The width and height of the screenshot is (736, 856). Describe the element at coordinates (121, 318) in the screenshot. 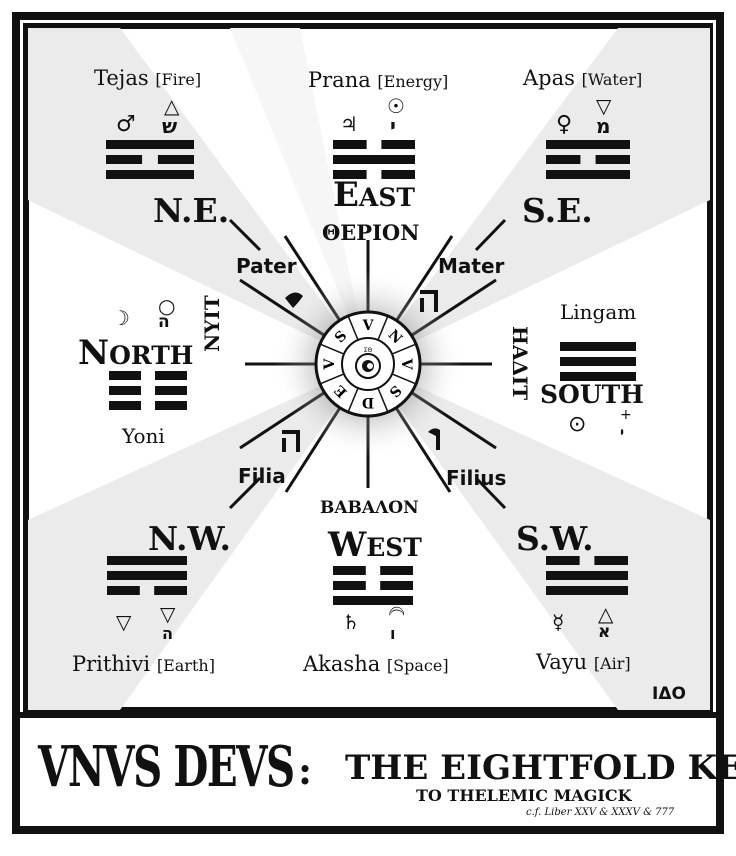

I see `moon-icon: ☽` at that location.